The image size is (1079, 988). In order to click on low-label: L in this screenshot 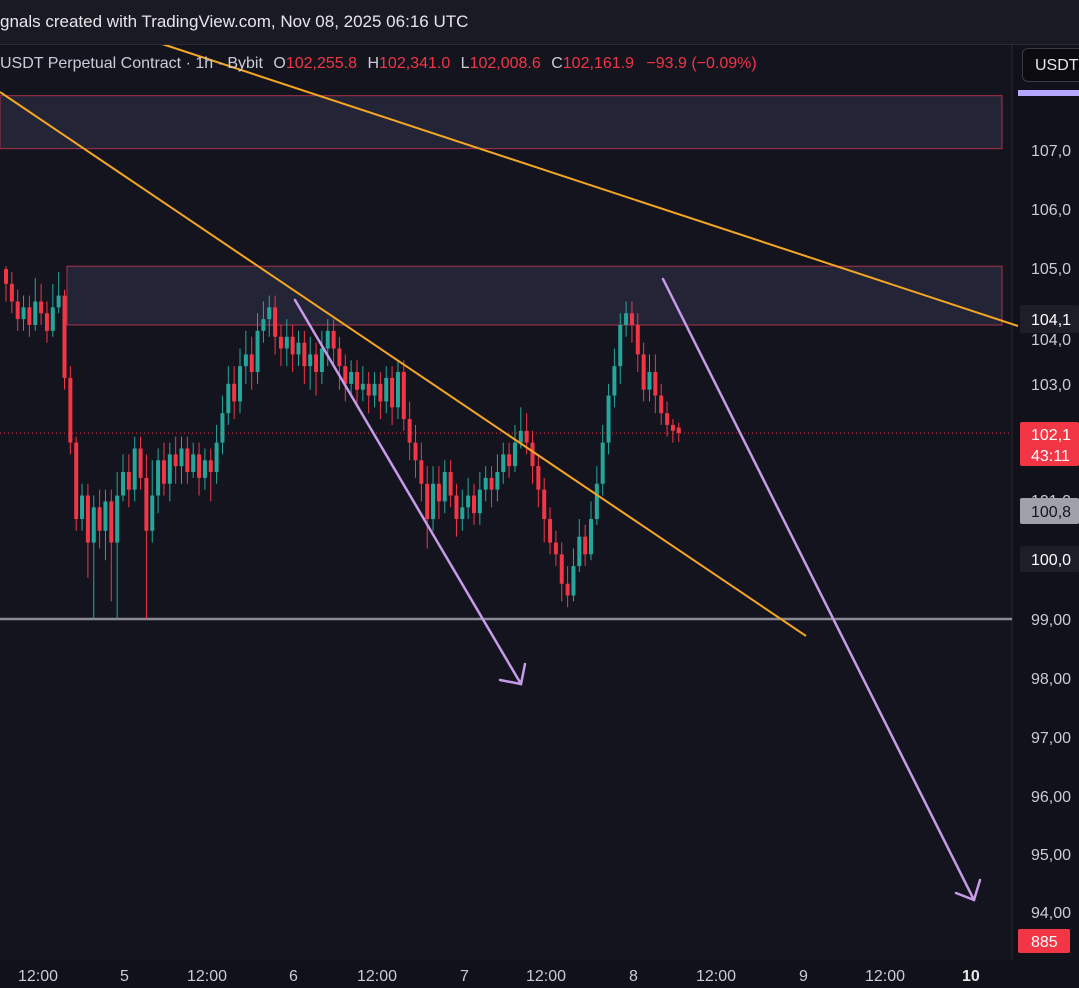, I will do `click(465, 63)`.